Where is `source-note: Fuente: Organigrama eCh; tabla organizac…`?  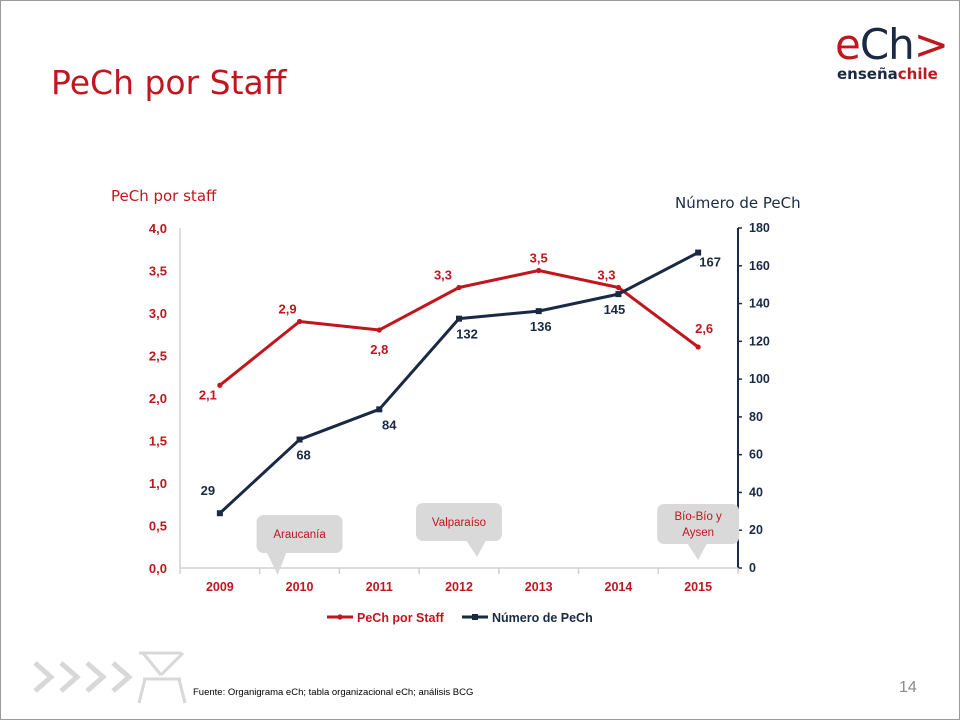 source-note: Fuente: Organigrama eCh; tabla organizac… is located at coordinates (333, 692).